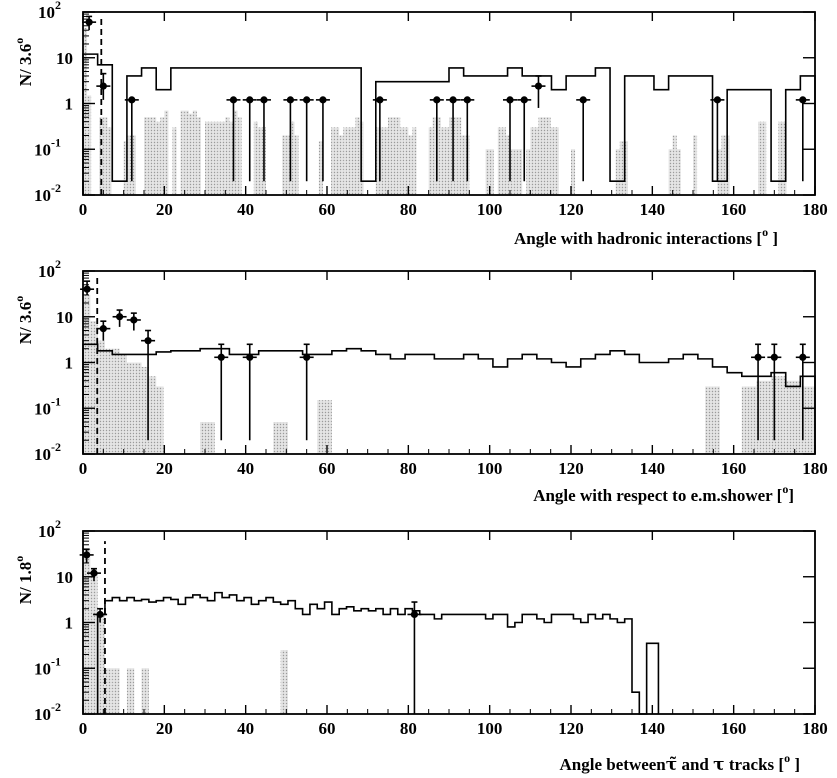  Describe the element at coordinates (787, 758) in the screenshot. I see `xlabel-degree-2: o` at that location.